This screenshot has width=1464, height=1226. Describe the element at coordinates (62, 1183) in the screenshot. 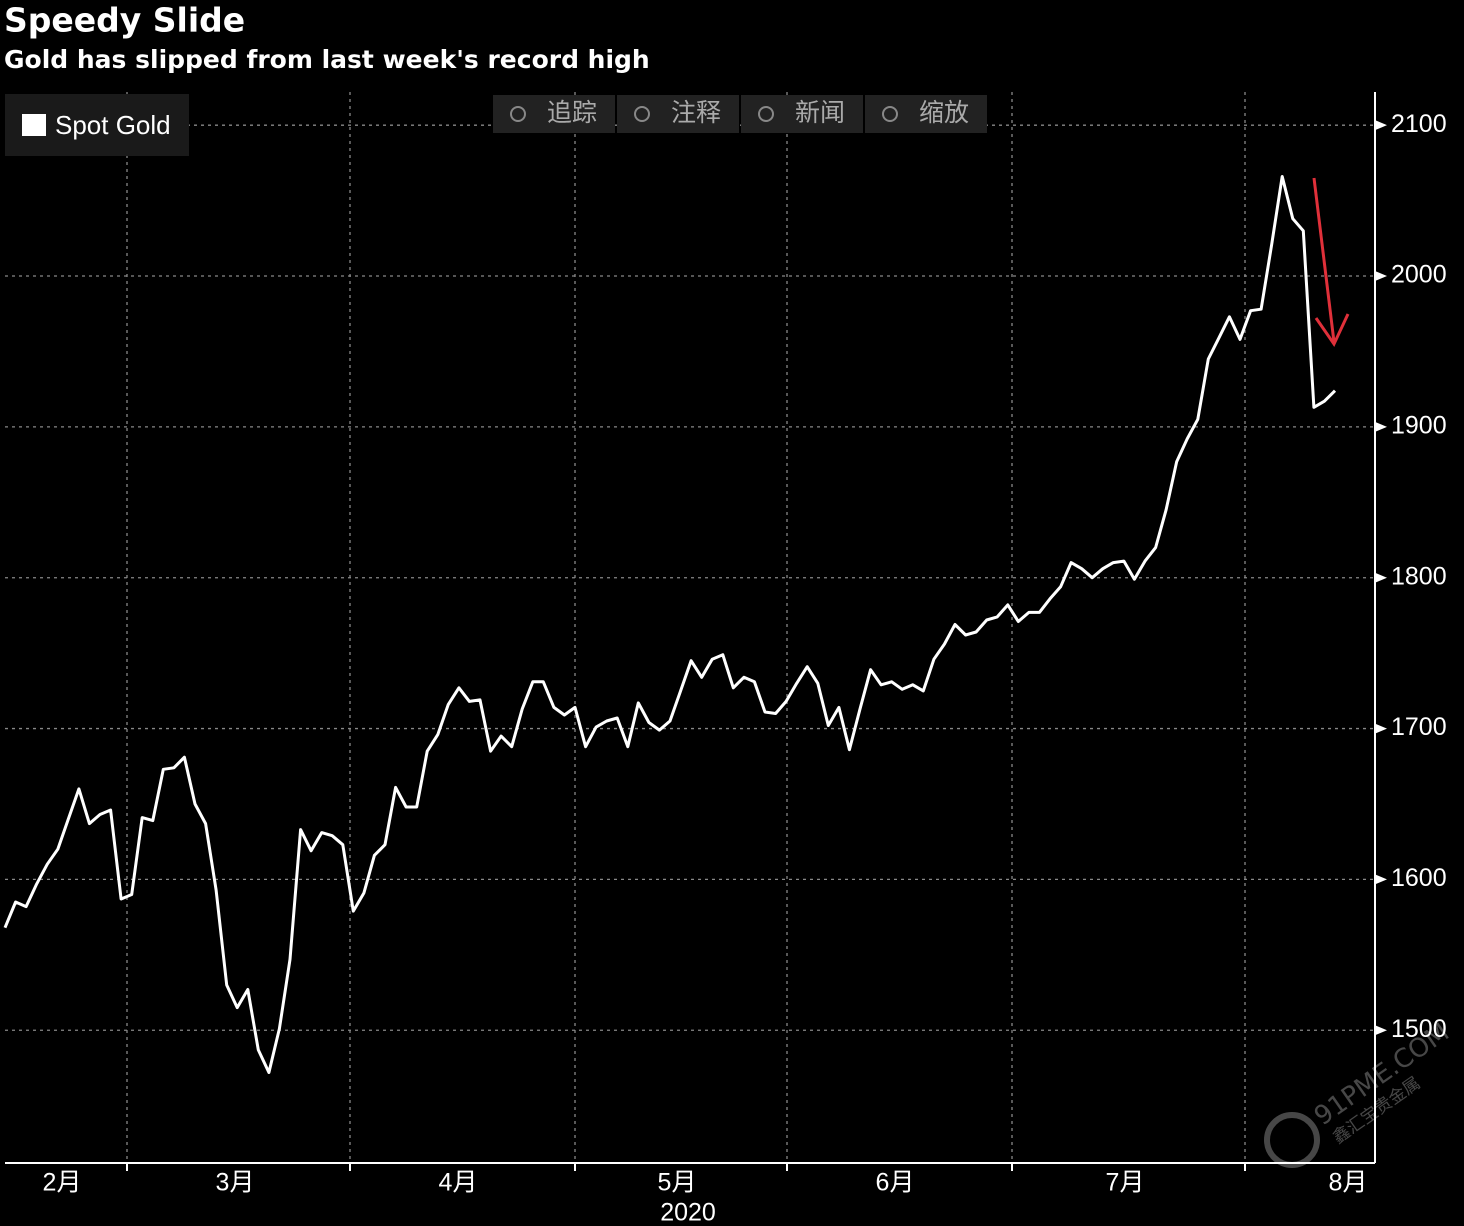

I see `x-tick-label: 2月` at that location.